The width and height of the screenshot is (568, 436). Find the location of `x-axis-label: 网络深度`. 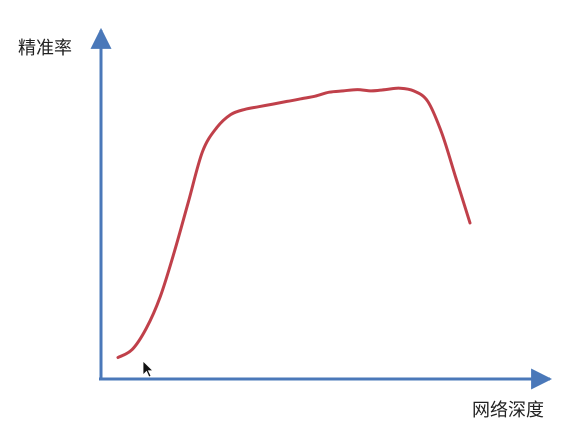

x-axis-label: 网络深度 is located at coordinates (508, 410).